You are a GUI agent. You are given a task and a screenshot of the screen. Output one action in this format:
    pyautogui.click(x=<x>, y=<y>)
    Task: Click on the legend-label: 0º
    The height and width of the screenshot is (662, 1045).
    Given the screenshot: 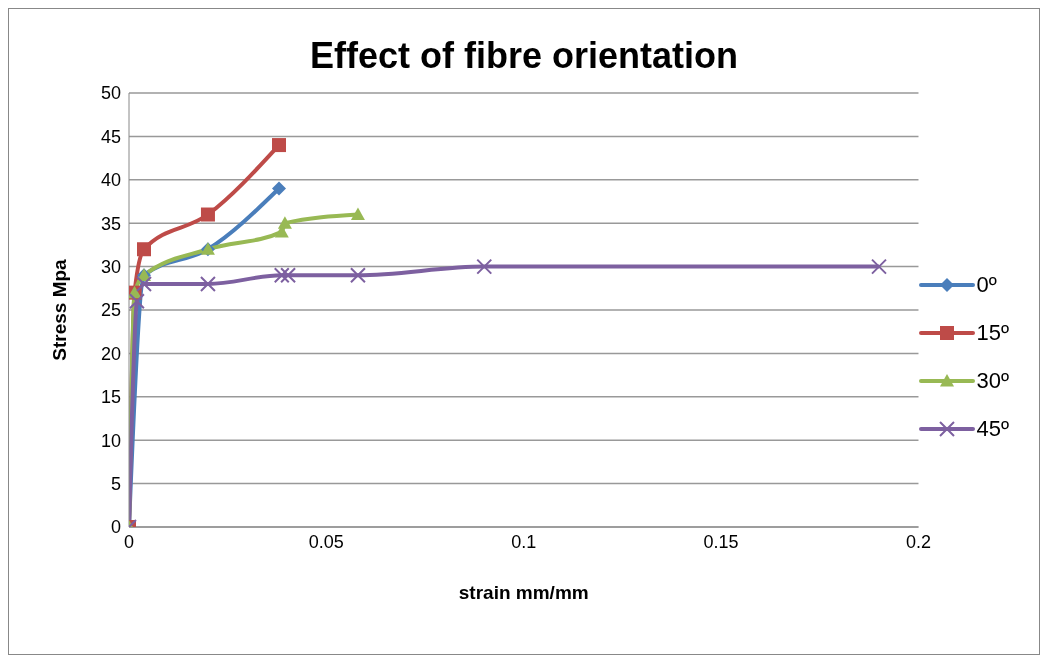 What is the action you would take?
    pyautogui.click(x=986, y=285)
    